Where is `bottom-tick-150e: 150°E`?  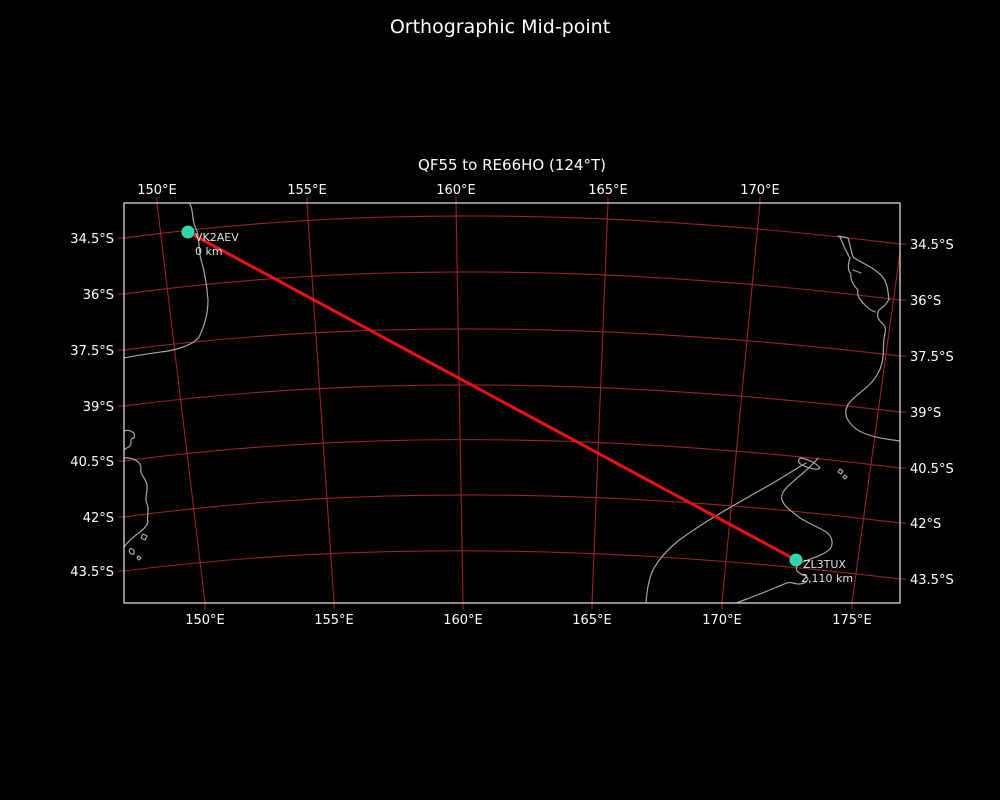
bottom-tick-150e: 150°E is located at coordinates (205, 620).